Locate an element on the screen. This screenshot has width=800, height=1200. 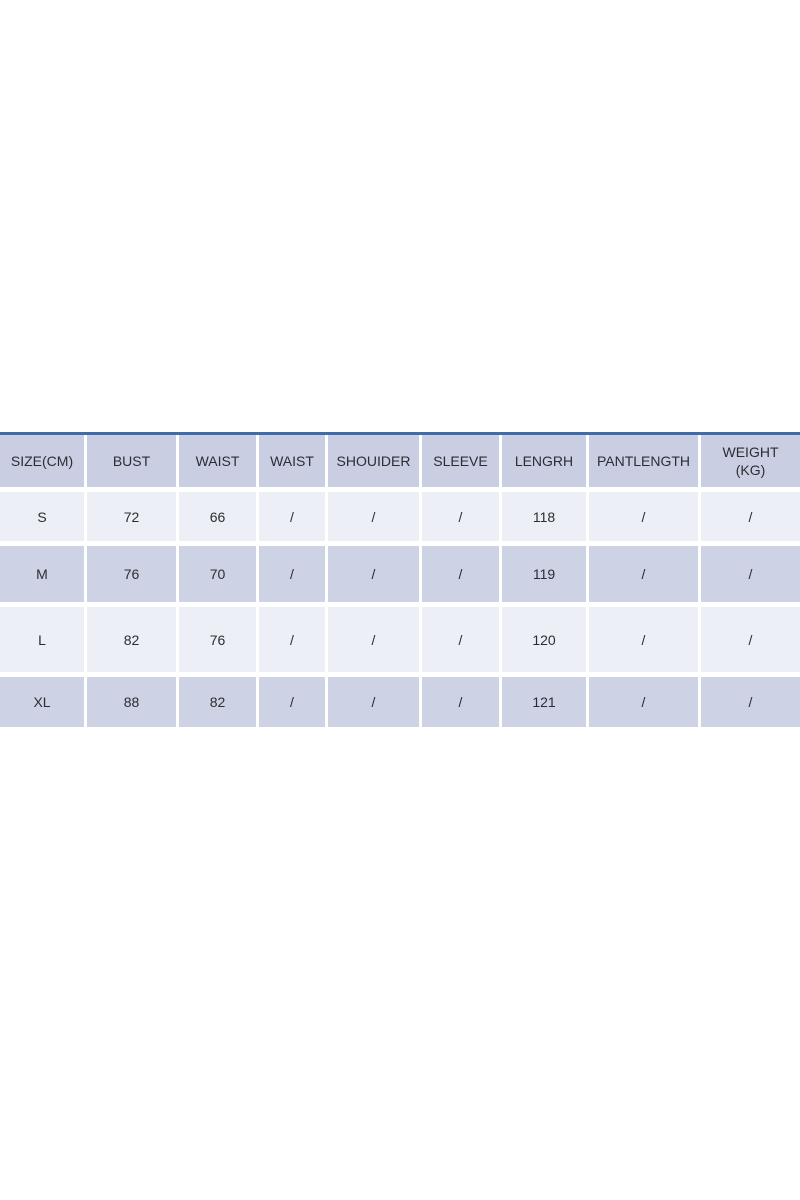
table-cell: 118 is located at coordinates (544, 516).